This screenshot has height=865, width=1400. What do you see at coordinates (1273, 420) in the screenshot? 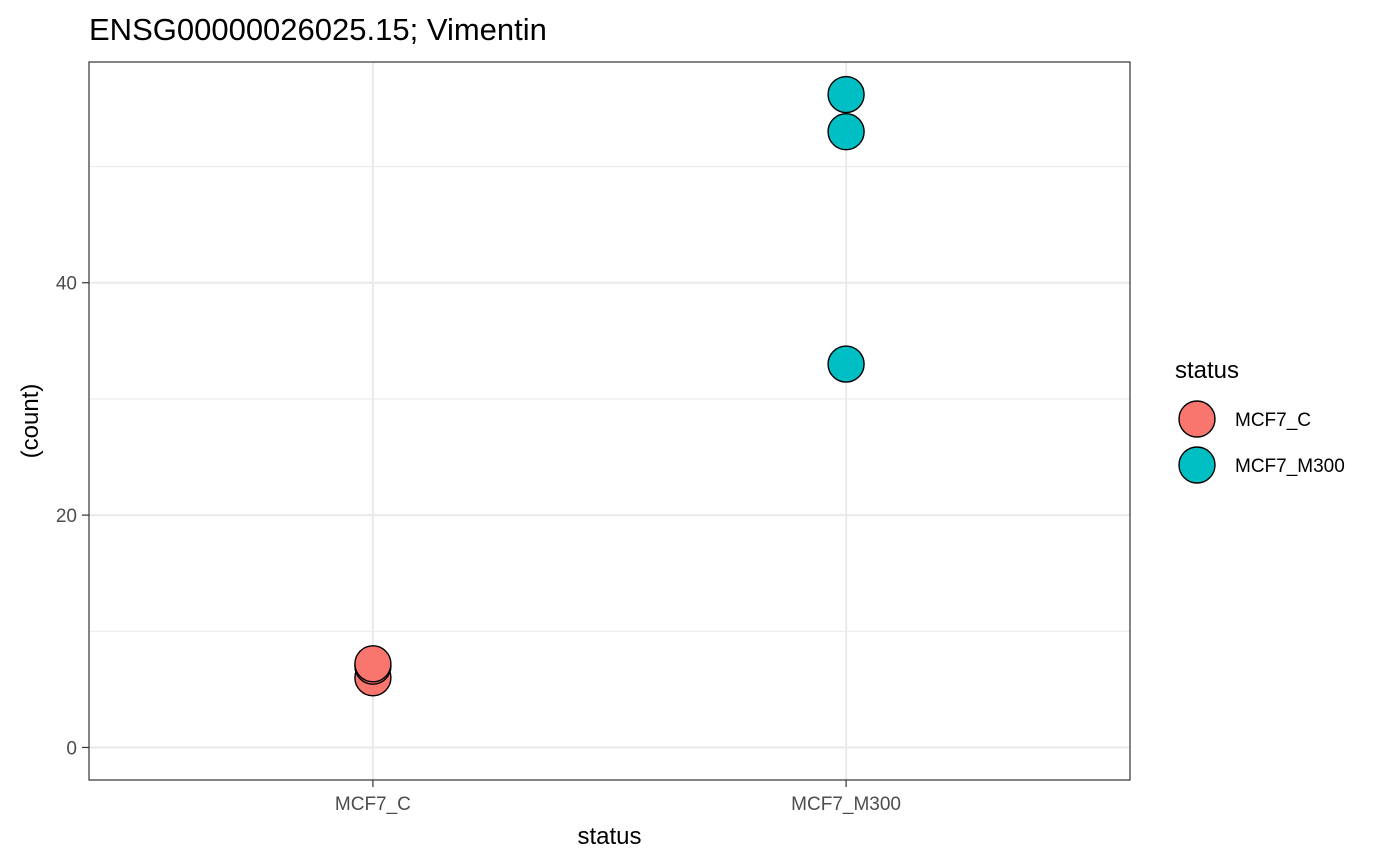
I see `legend-label: MCF7_C` at bounding box center [1273, 420].